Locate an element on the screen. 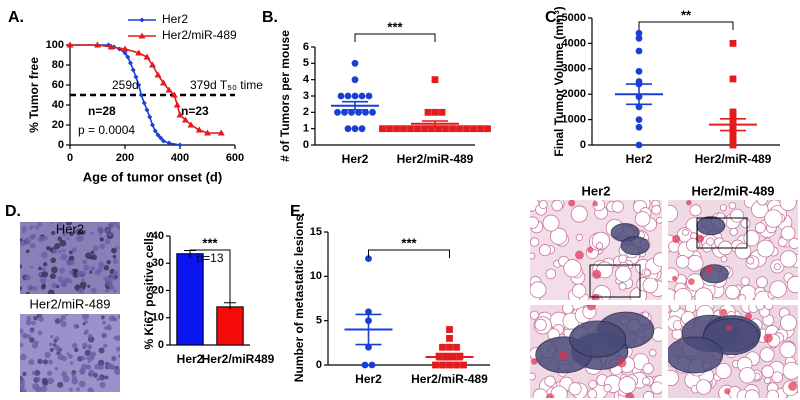 The image size is (800, 400). x-tick-label: Her2/miR-489 is located at coordinates (435, 159).